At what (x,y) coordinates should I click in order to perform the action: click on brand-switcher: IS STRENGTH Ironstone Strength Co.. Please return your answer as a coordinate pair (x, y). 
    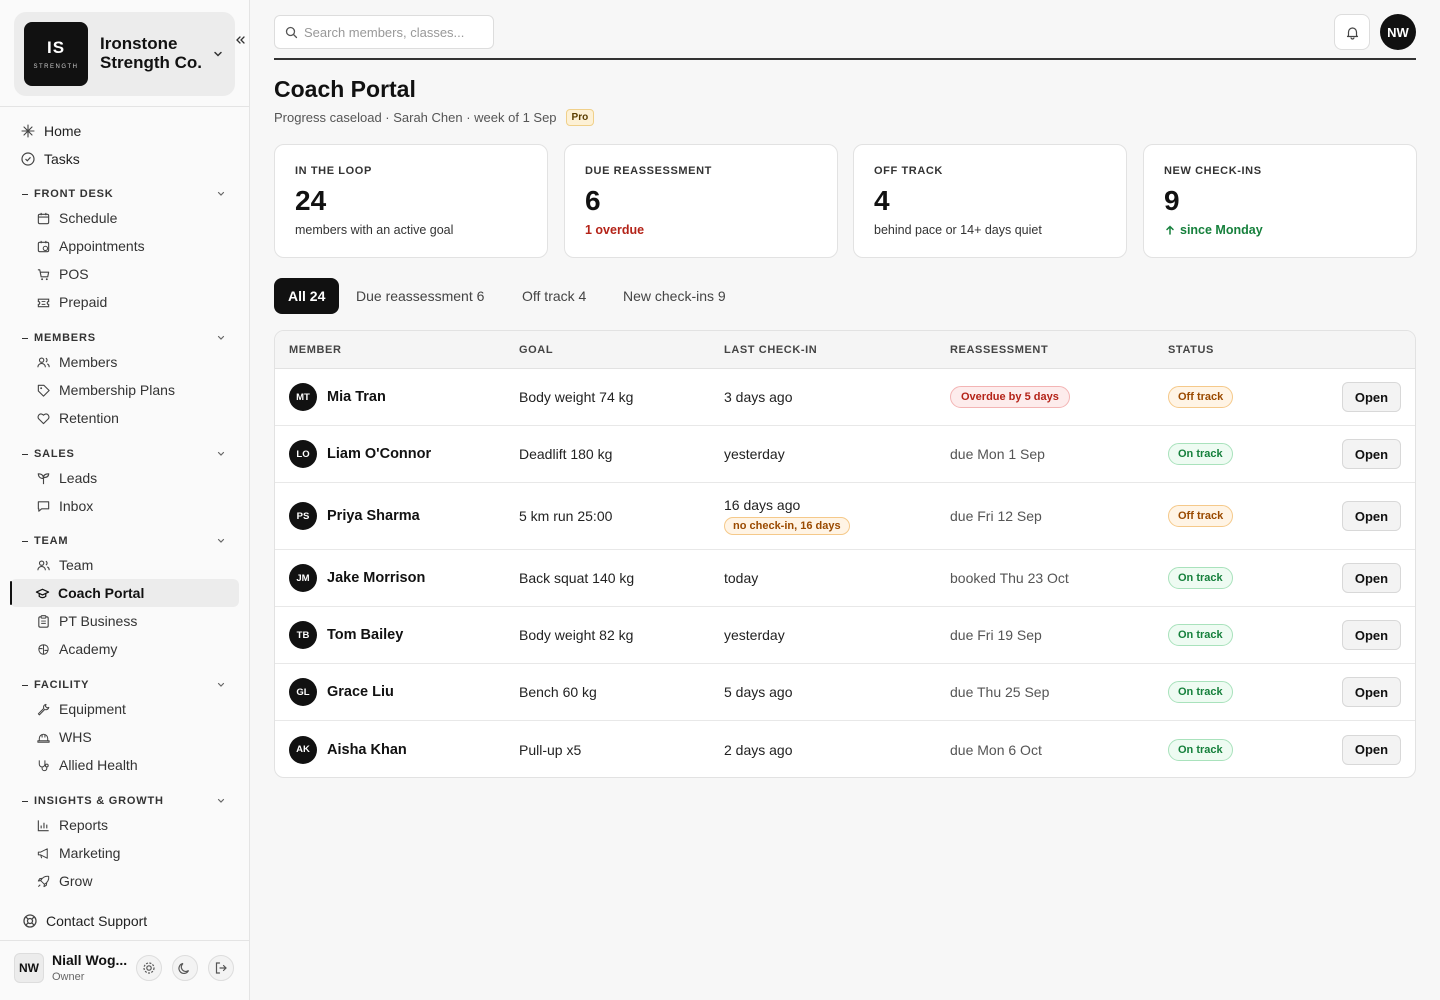
    Looking at the image, I should click on (129, 54).